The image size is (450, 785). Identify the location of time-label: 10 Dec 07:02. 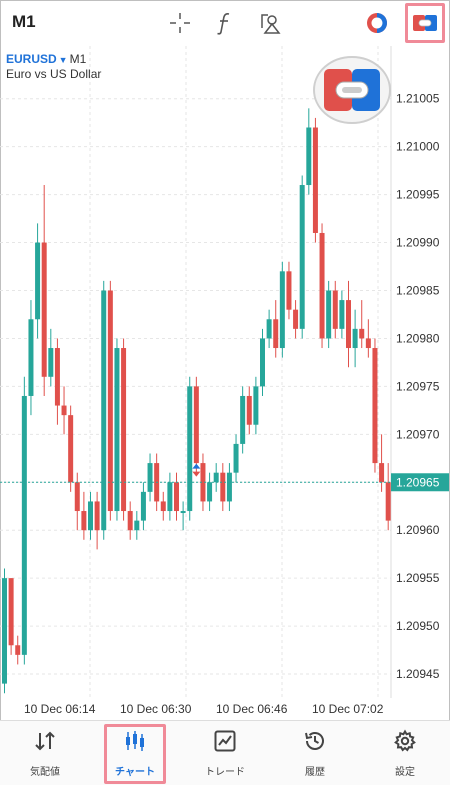
(348, 709).